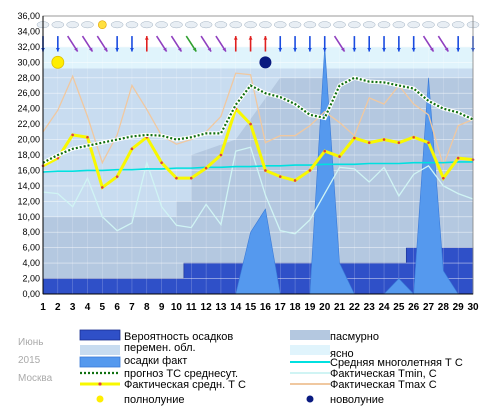 Image resolution: width=486 pixels, height=414 pixels. I want to click on legend-label-clear: ясно, so click(342, 354).